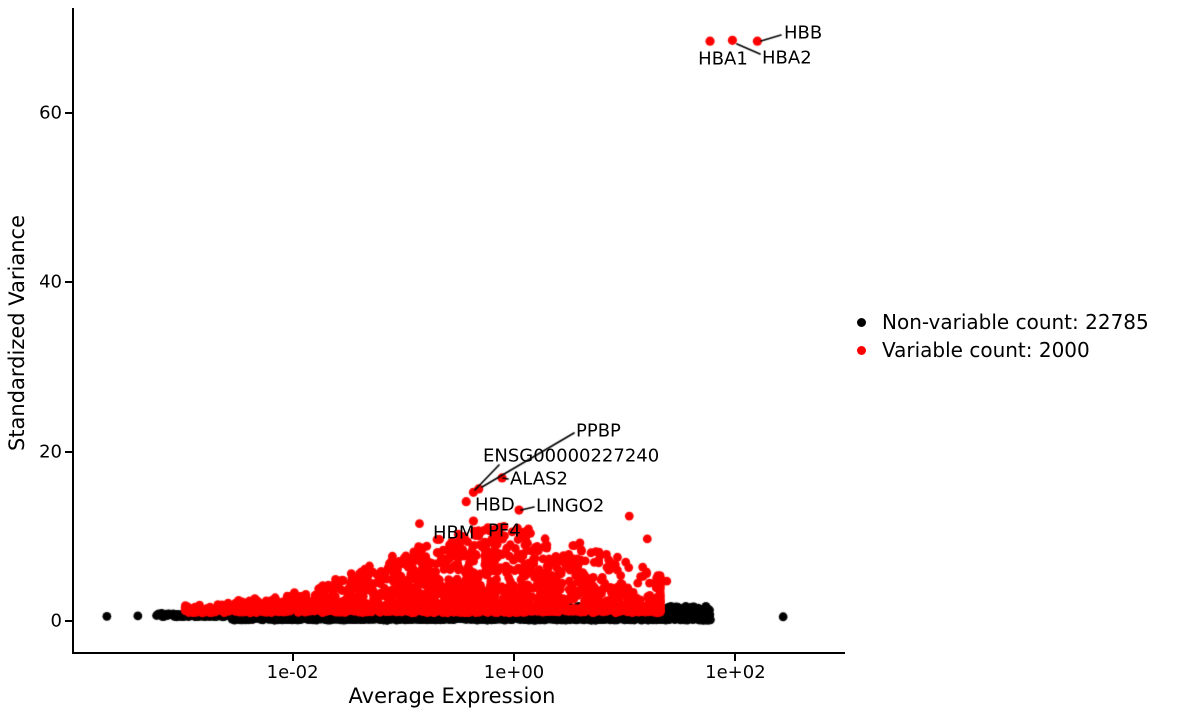  Describe the element at coordinates (452, 696) in the screenshot. I see `x-axis-title: Average Expression` at that location.